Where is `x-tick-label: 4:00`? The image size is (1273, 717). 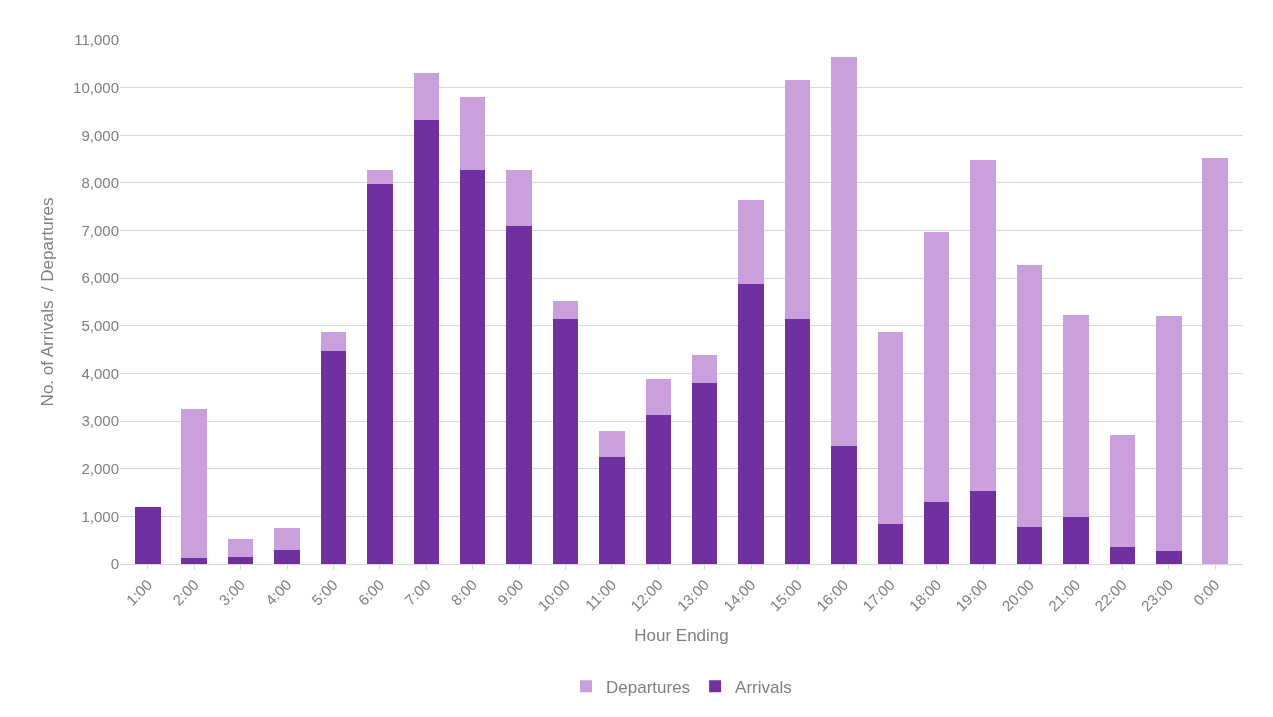 x-tick-label: 4:00 is located at coordinates (278, 592).